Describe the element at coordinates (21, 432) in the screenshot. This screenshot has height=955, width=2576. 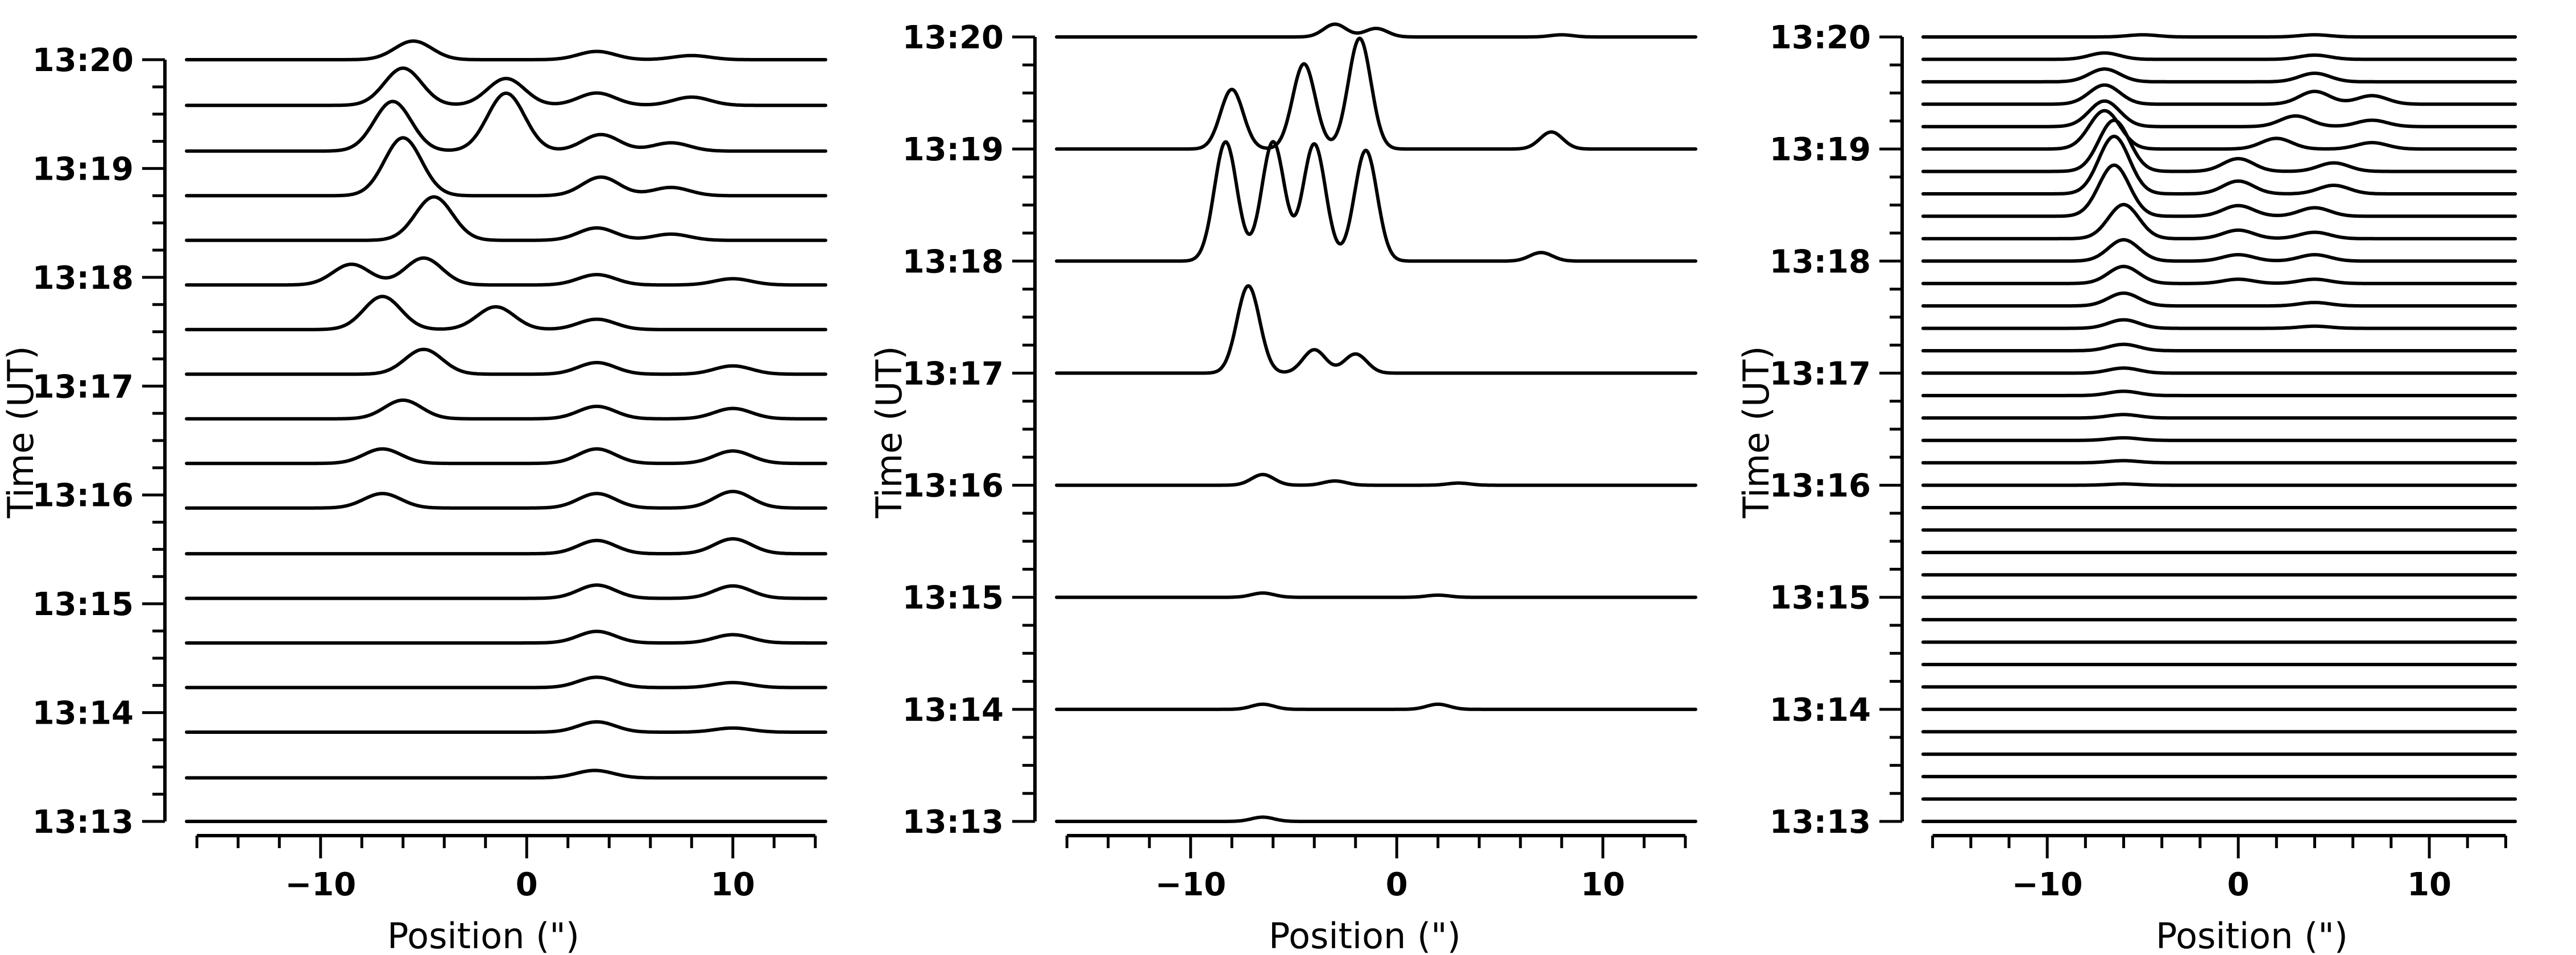
I see `y-axis-title-left: Time (UT)` at that location.